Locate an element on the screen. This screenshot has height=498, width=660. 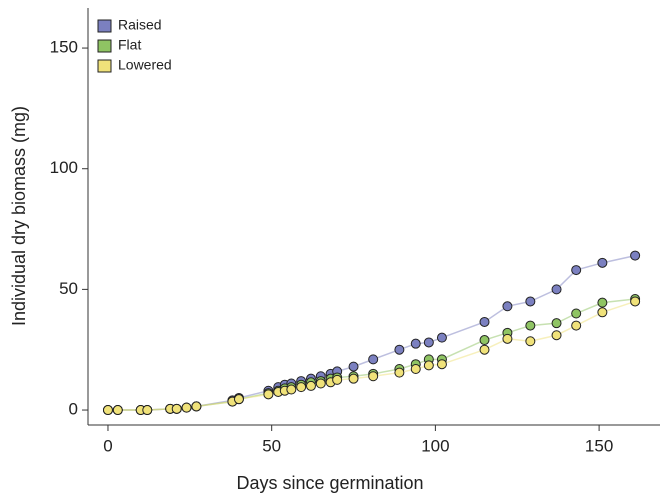
y-tick-label: 150 is located at coordinates (64, 47).